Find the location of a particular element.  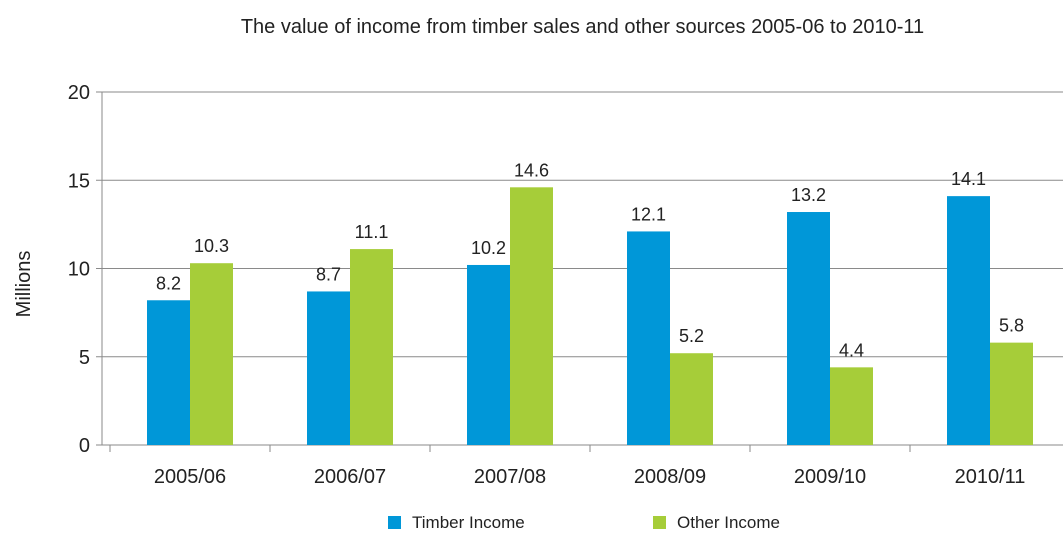

data-label: 10.3 is located at coordinates (211, 246).